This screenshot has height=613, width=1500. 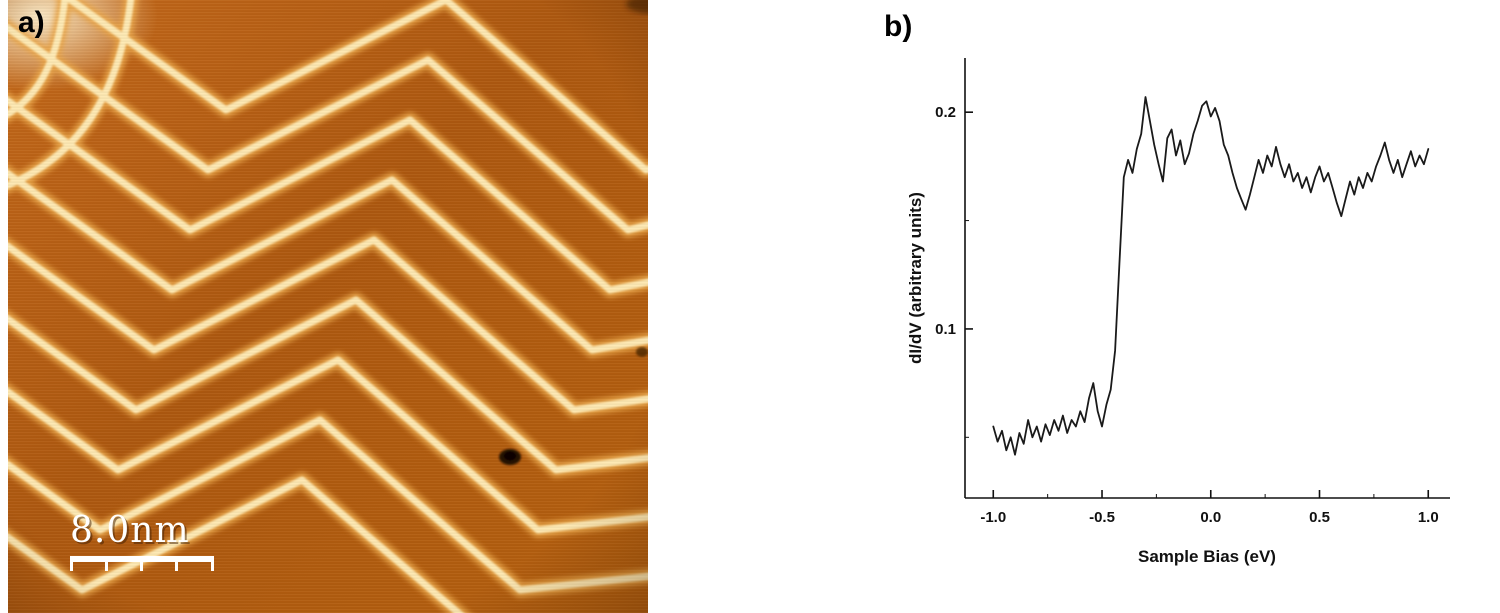 What do you see at coordinates (1207, 556) in the screenshot?
I see `x-axis-title: Sample Bias (eV)` at bounding box center [1207, 556].